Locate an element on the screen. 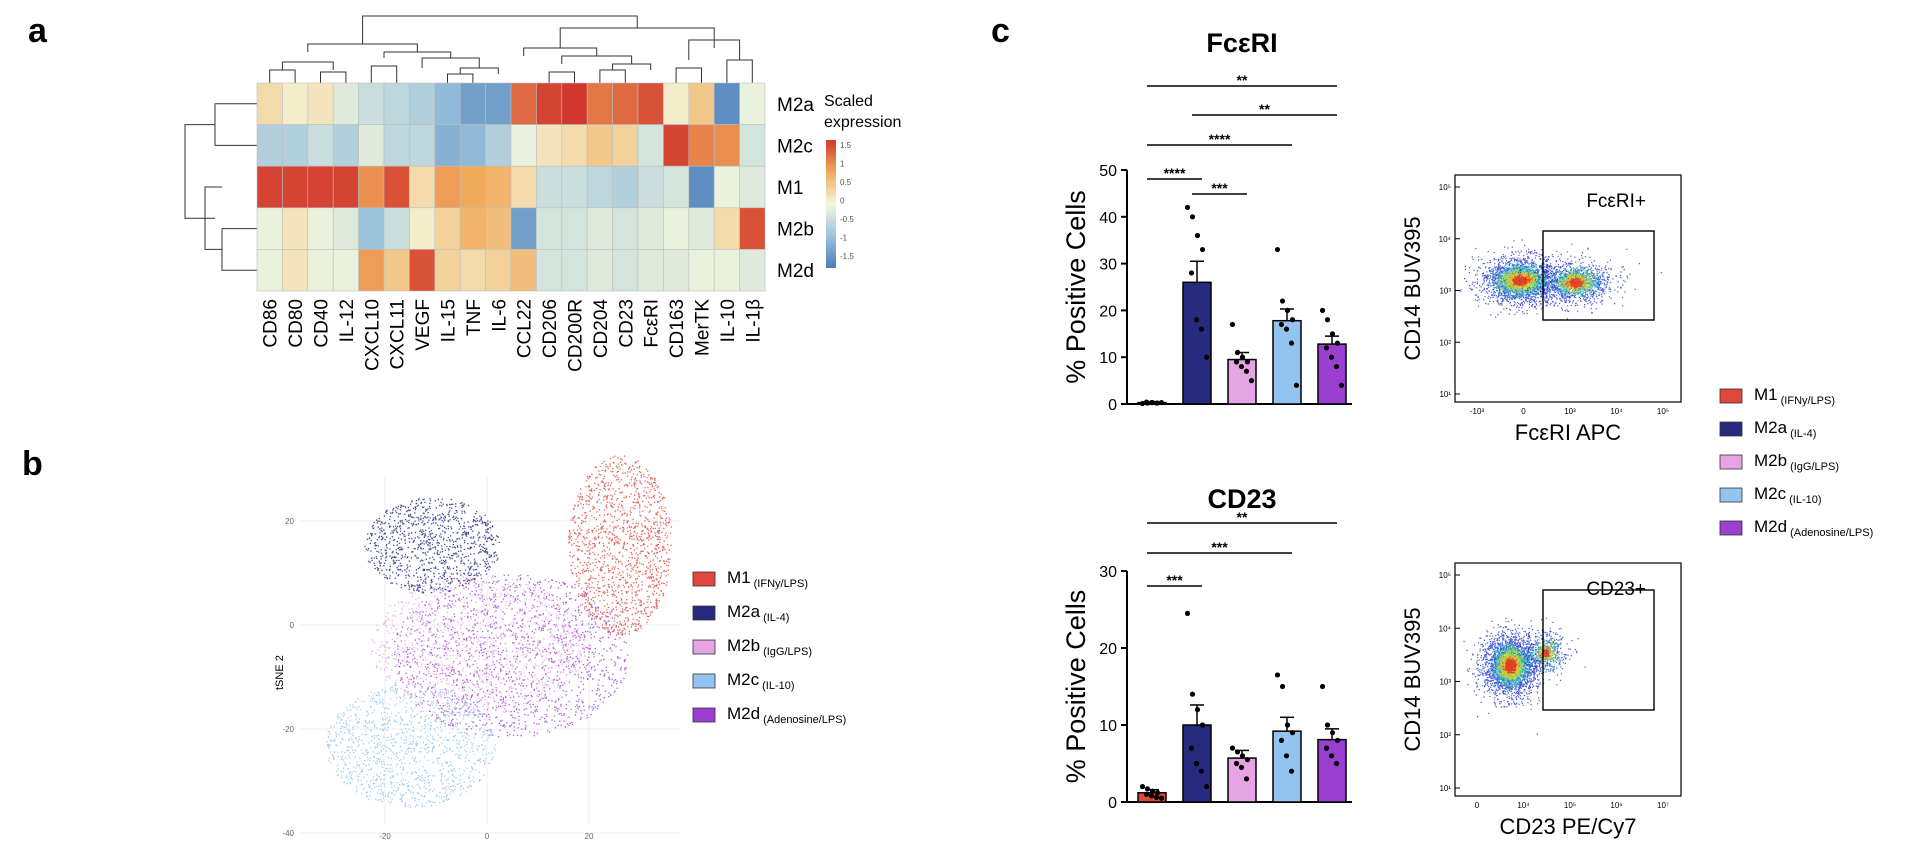 This screenshot has height=844, width=1920. flow-x-tick: 0 is located at coordinates (1523, 411).